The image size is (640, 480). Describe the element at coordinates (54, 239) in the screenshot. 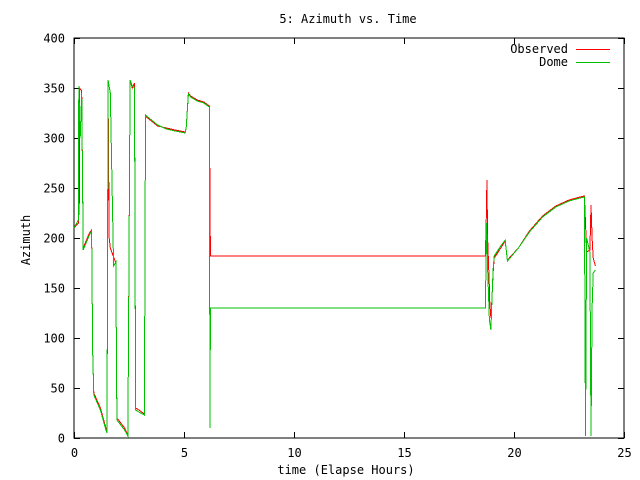

I see `y-tick-label: 200` at that location.